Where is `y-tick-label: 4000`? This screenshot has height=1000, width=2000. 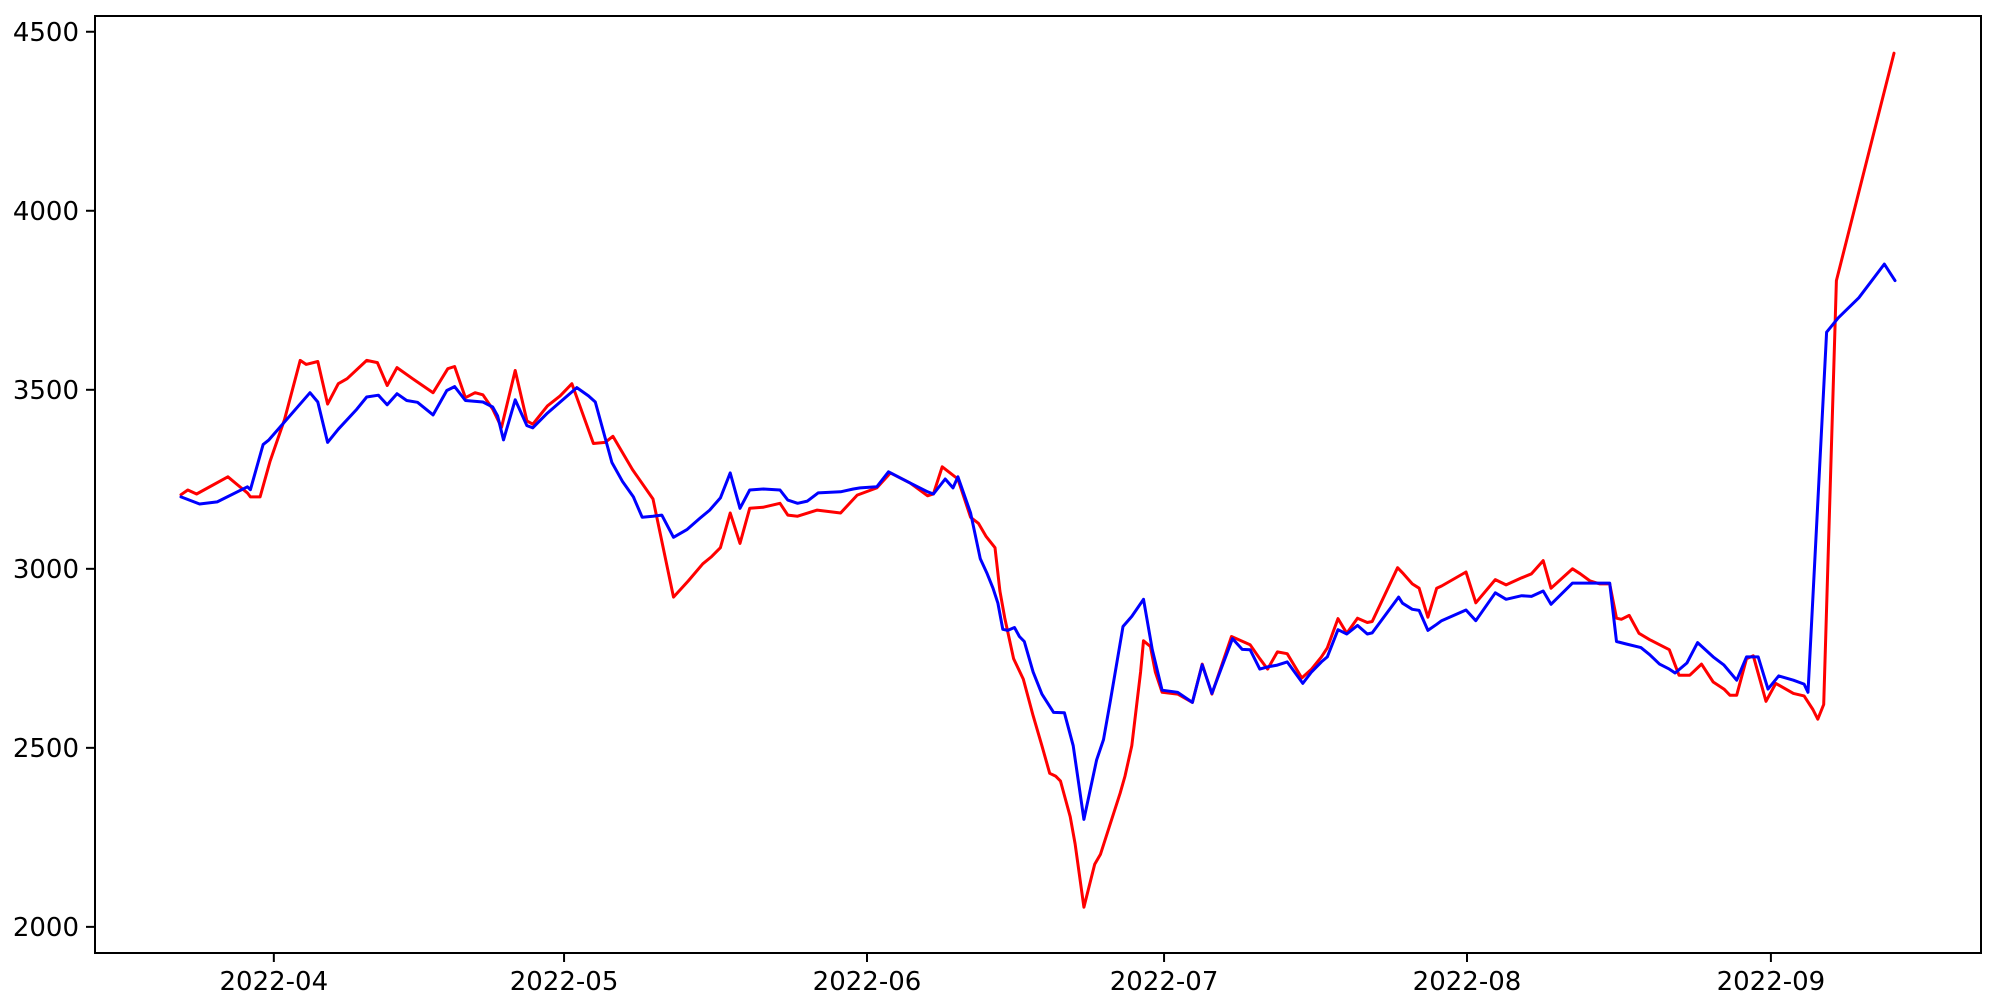 y-tick-label: 4000 is located at coordinates (46, 212).